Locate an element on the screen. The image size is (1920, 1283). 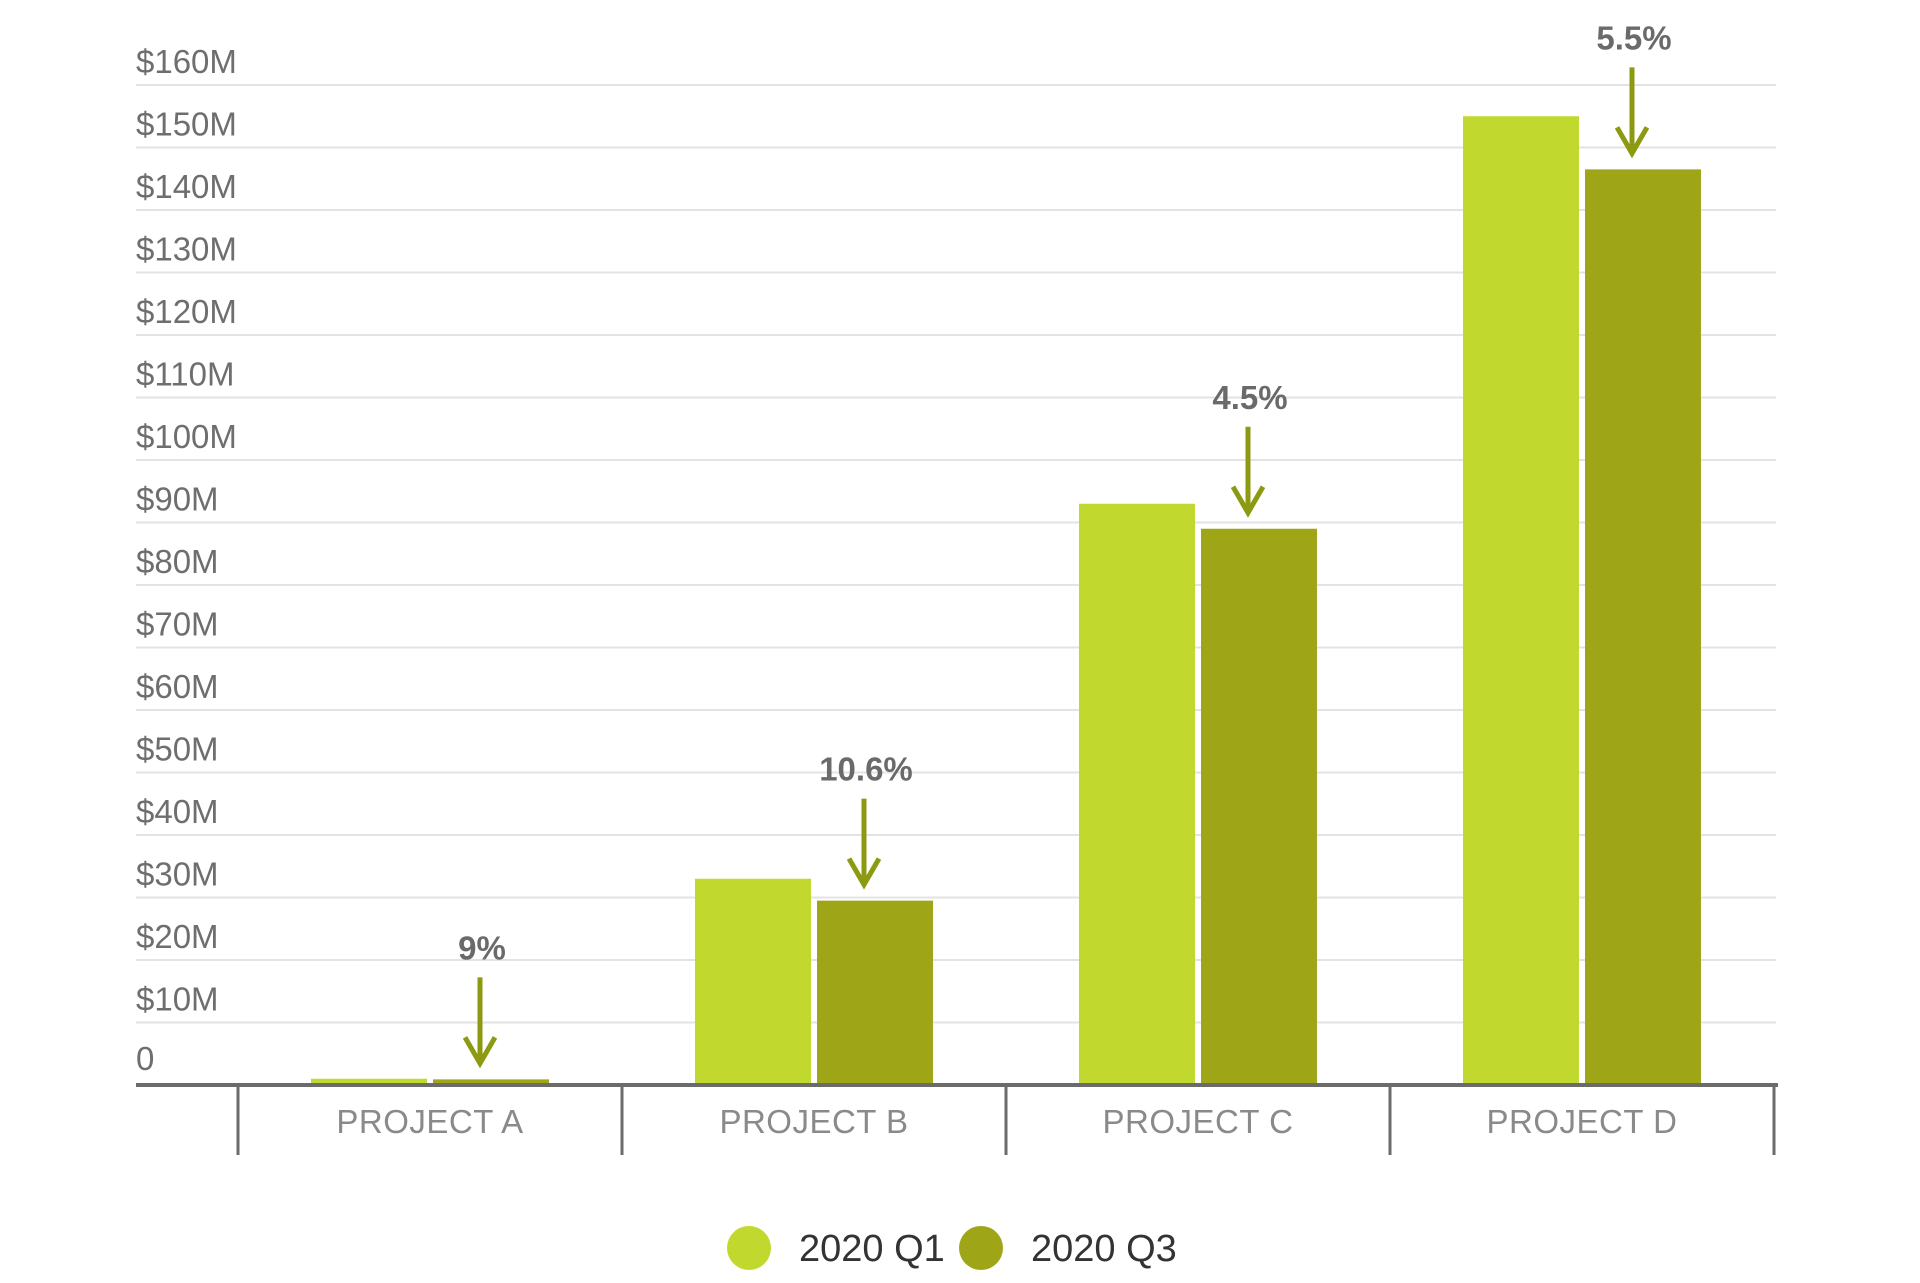
x-axis: PROJECT A PROJECT B PROJECT C PROJECT D is located at coordinates (957, 1119).